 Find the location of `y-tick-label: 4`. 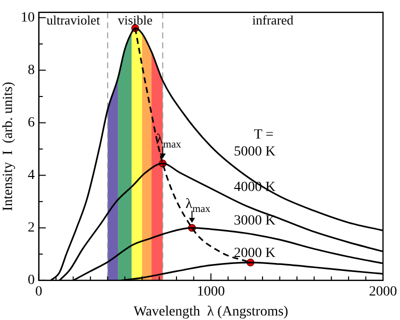

y-tick-label: 4 is located at coordinates (31, 175).